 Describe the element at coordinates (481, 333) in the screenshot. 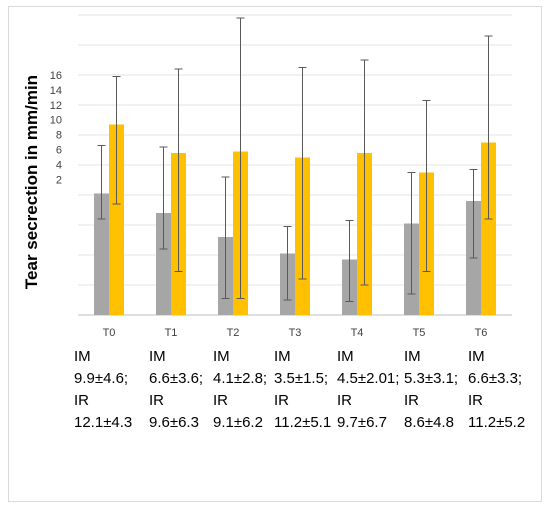

I see `x-tick-label: T6` at that location.